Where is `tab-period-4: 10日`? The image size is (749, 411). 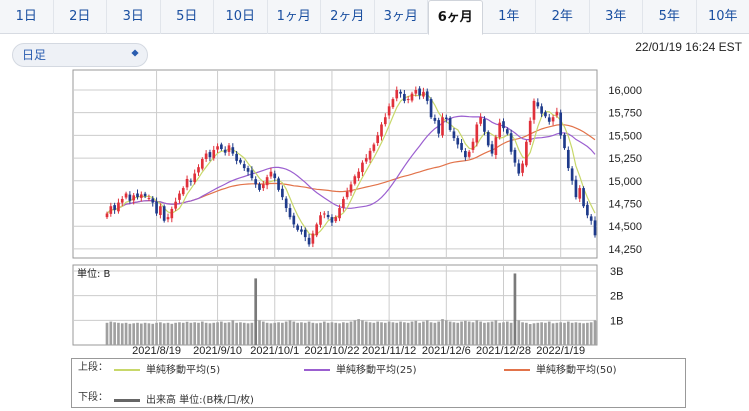
tab-period-4: 10日 is located at coordinates (241, 17).